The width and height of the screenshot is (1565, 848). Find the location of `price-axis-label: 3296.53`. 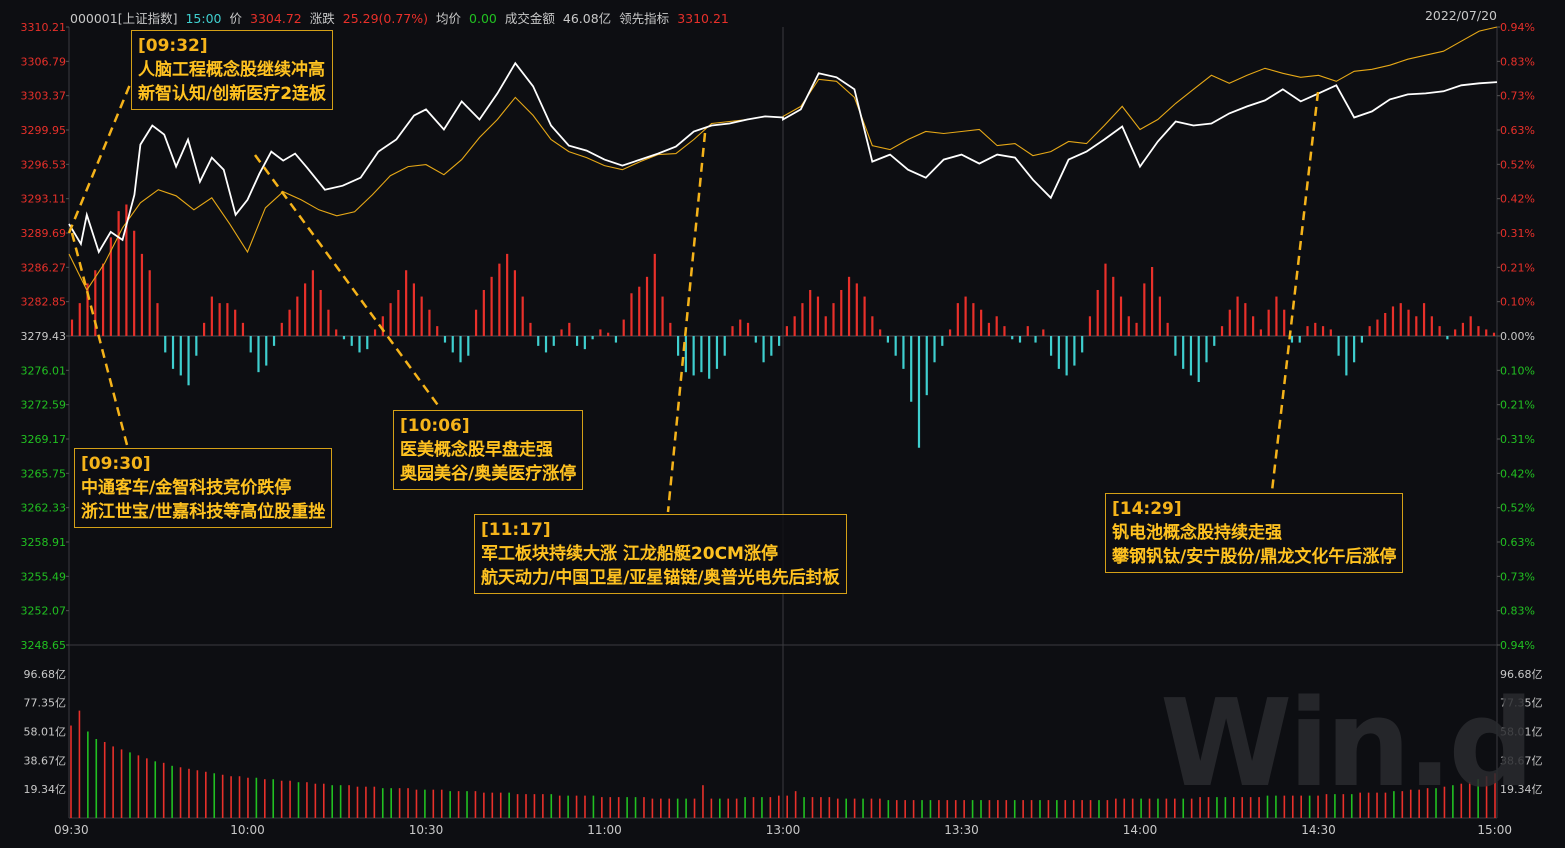

price-axis-label: 3296.53 is located at coordinates (44, 164).